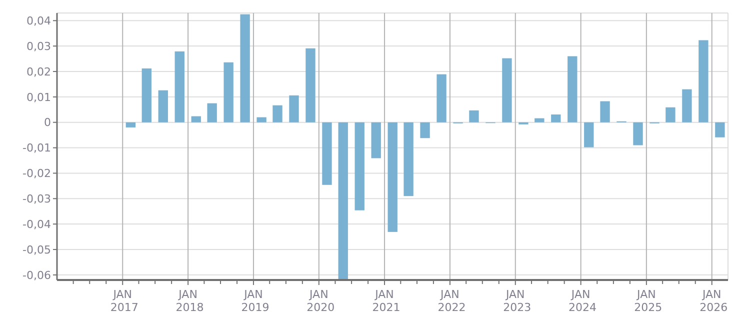  I want to click on y-tick-label: 0,01, so click(38, 97).